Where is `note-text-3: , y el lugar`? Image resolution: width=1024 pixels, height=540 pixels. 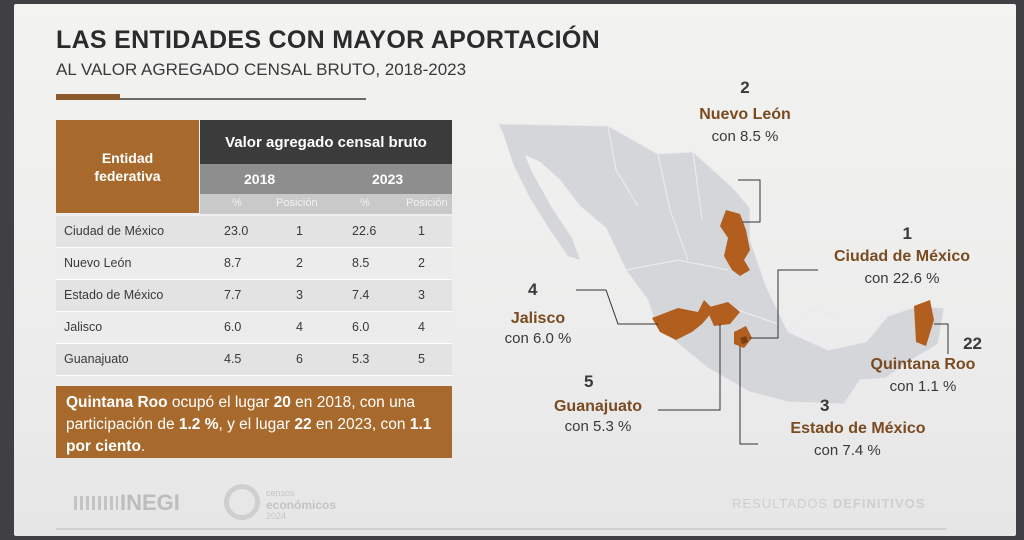 note-text-3: , y el lugar is located at coordinates (256, 424).